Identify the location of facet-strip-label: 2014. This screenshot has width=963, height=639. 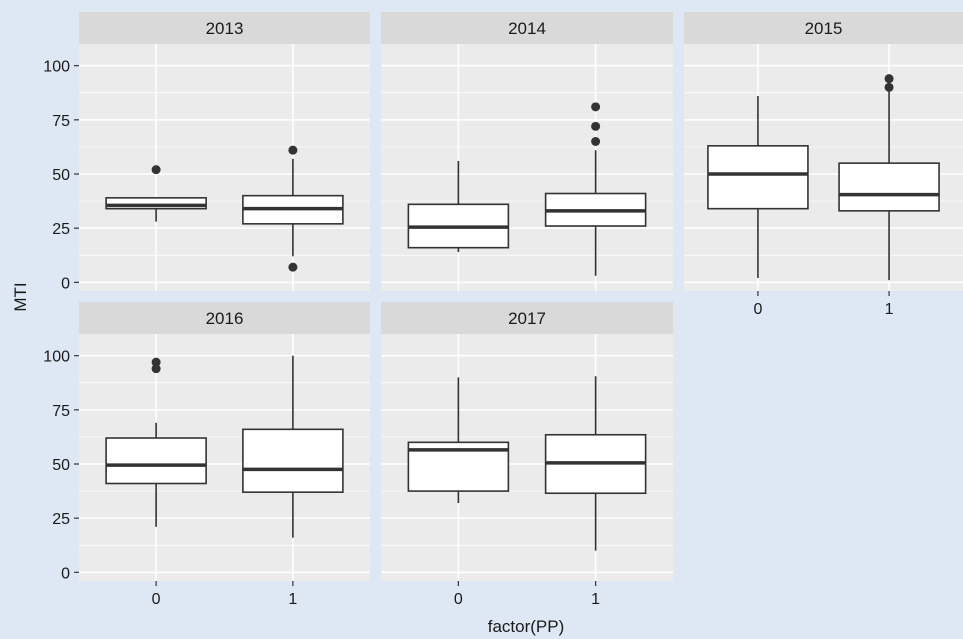
(527, 28).